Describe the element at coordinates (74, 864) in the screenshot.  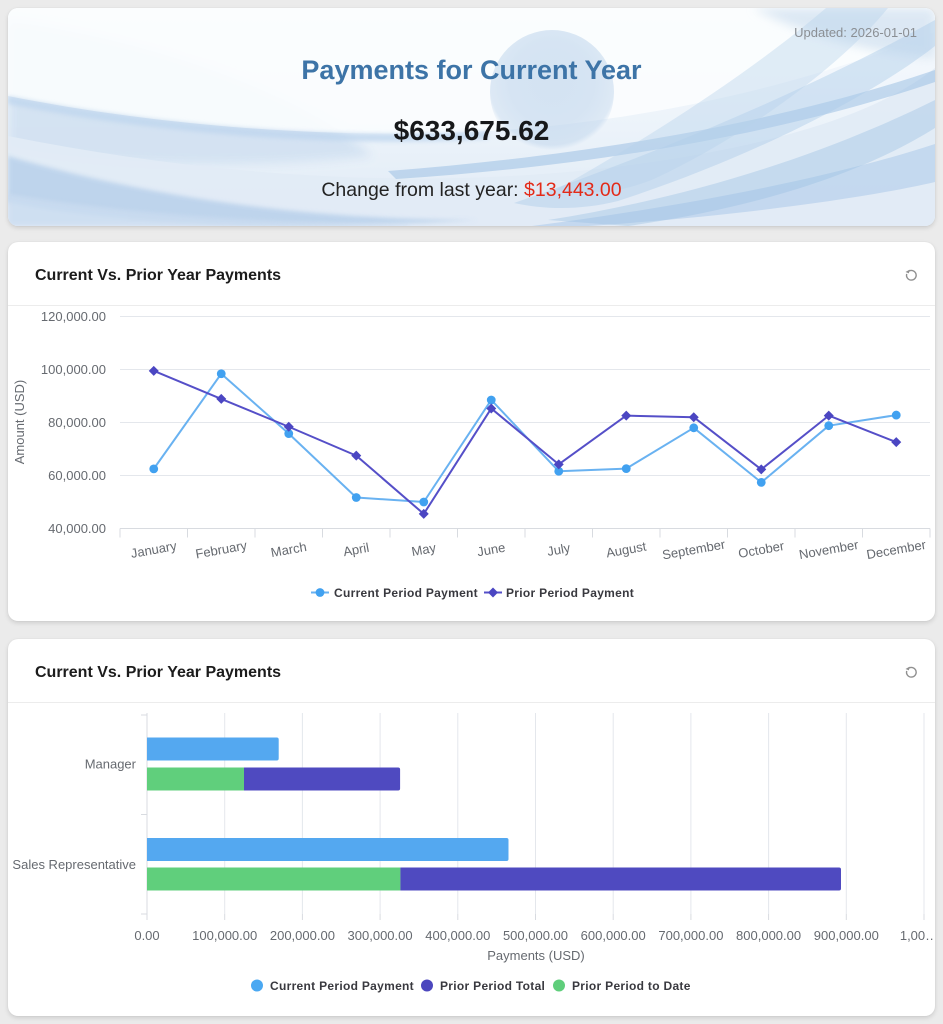
I see `svg-text: Sales Representative` at that location.